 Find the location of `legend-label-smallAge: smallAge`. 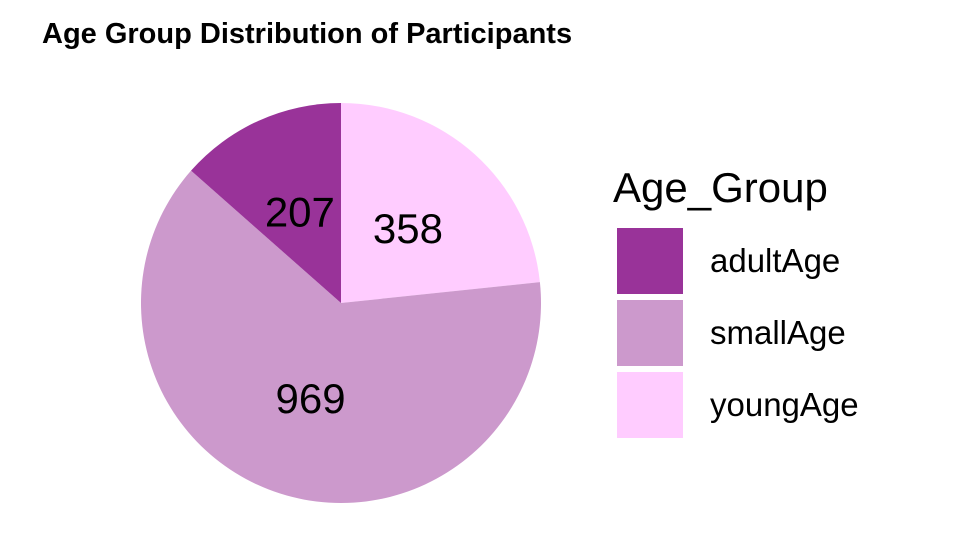

legend-label-smallAge: smallAge is located at coordinates (778, 332).